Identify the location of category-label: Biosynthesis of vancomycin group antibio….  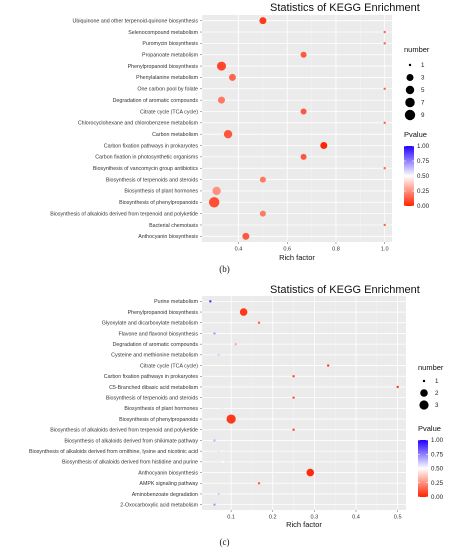
(145, 169).